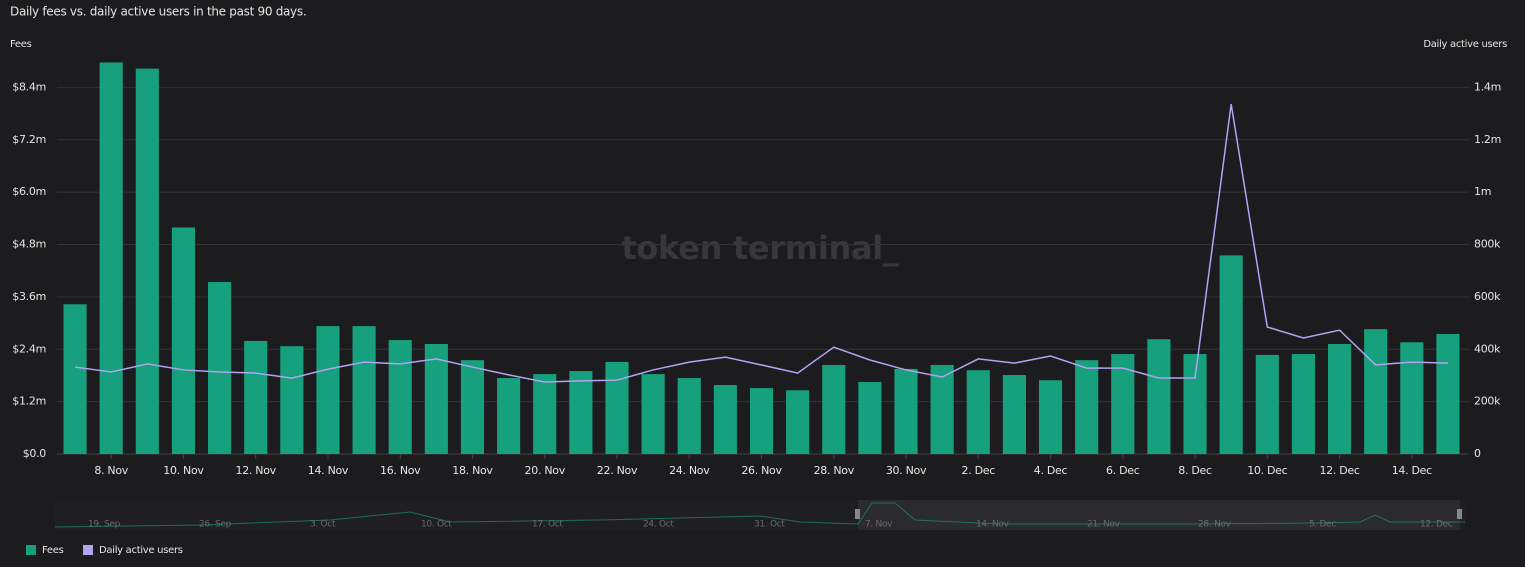 Image resolution: width=1525 pixels, height=567 pixels. I want to click on y-tick-label: $1.2m, so click(29, 401).